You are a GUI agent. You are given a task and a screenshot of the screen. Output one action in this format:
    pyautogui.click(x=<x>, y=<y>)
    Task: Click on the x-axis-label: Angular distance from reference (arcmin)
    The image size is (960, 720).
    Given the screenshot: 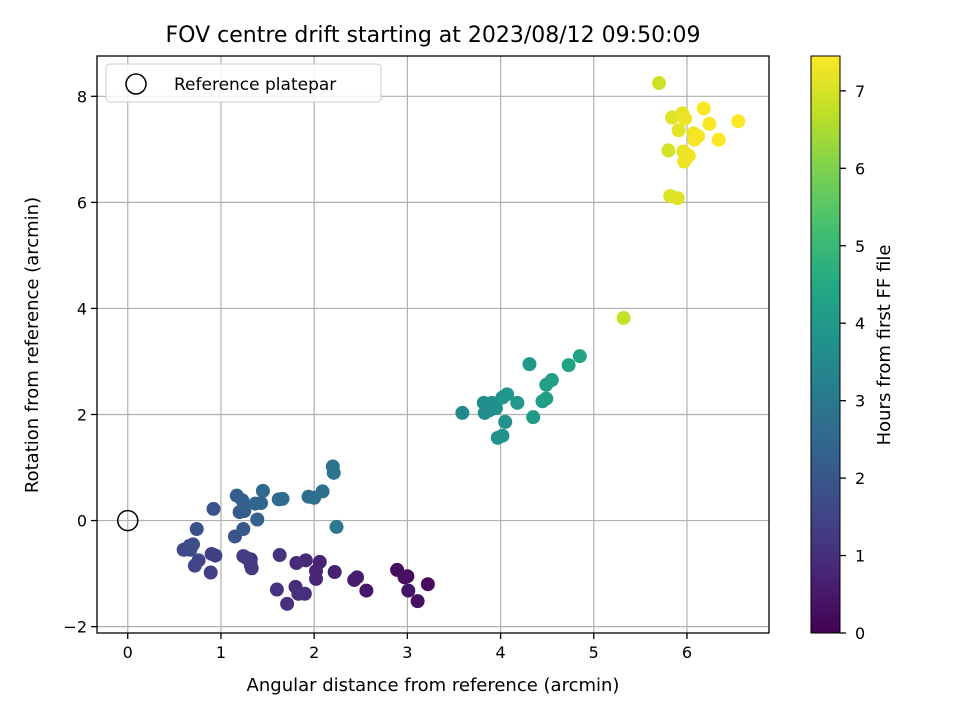 What is the action you would take?
    pyautogui.click(x=433, y=685)
    